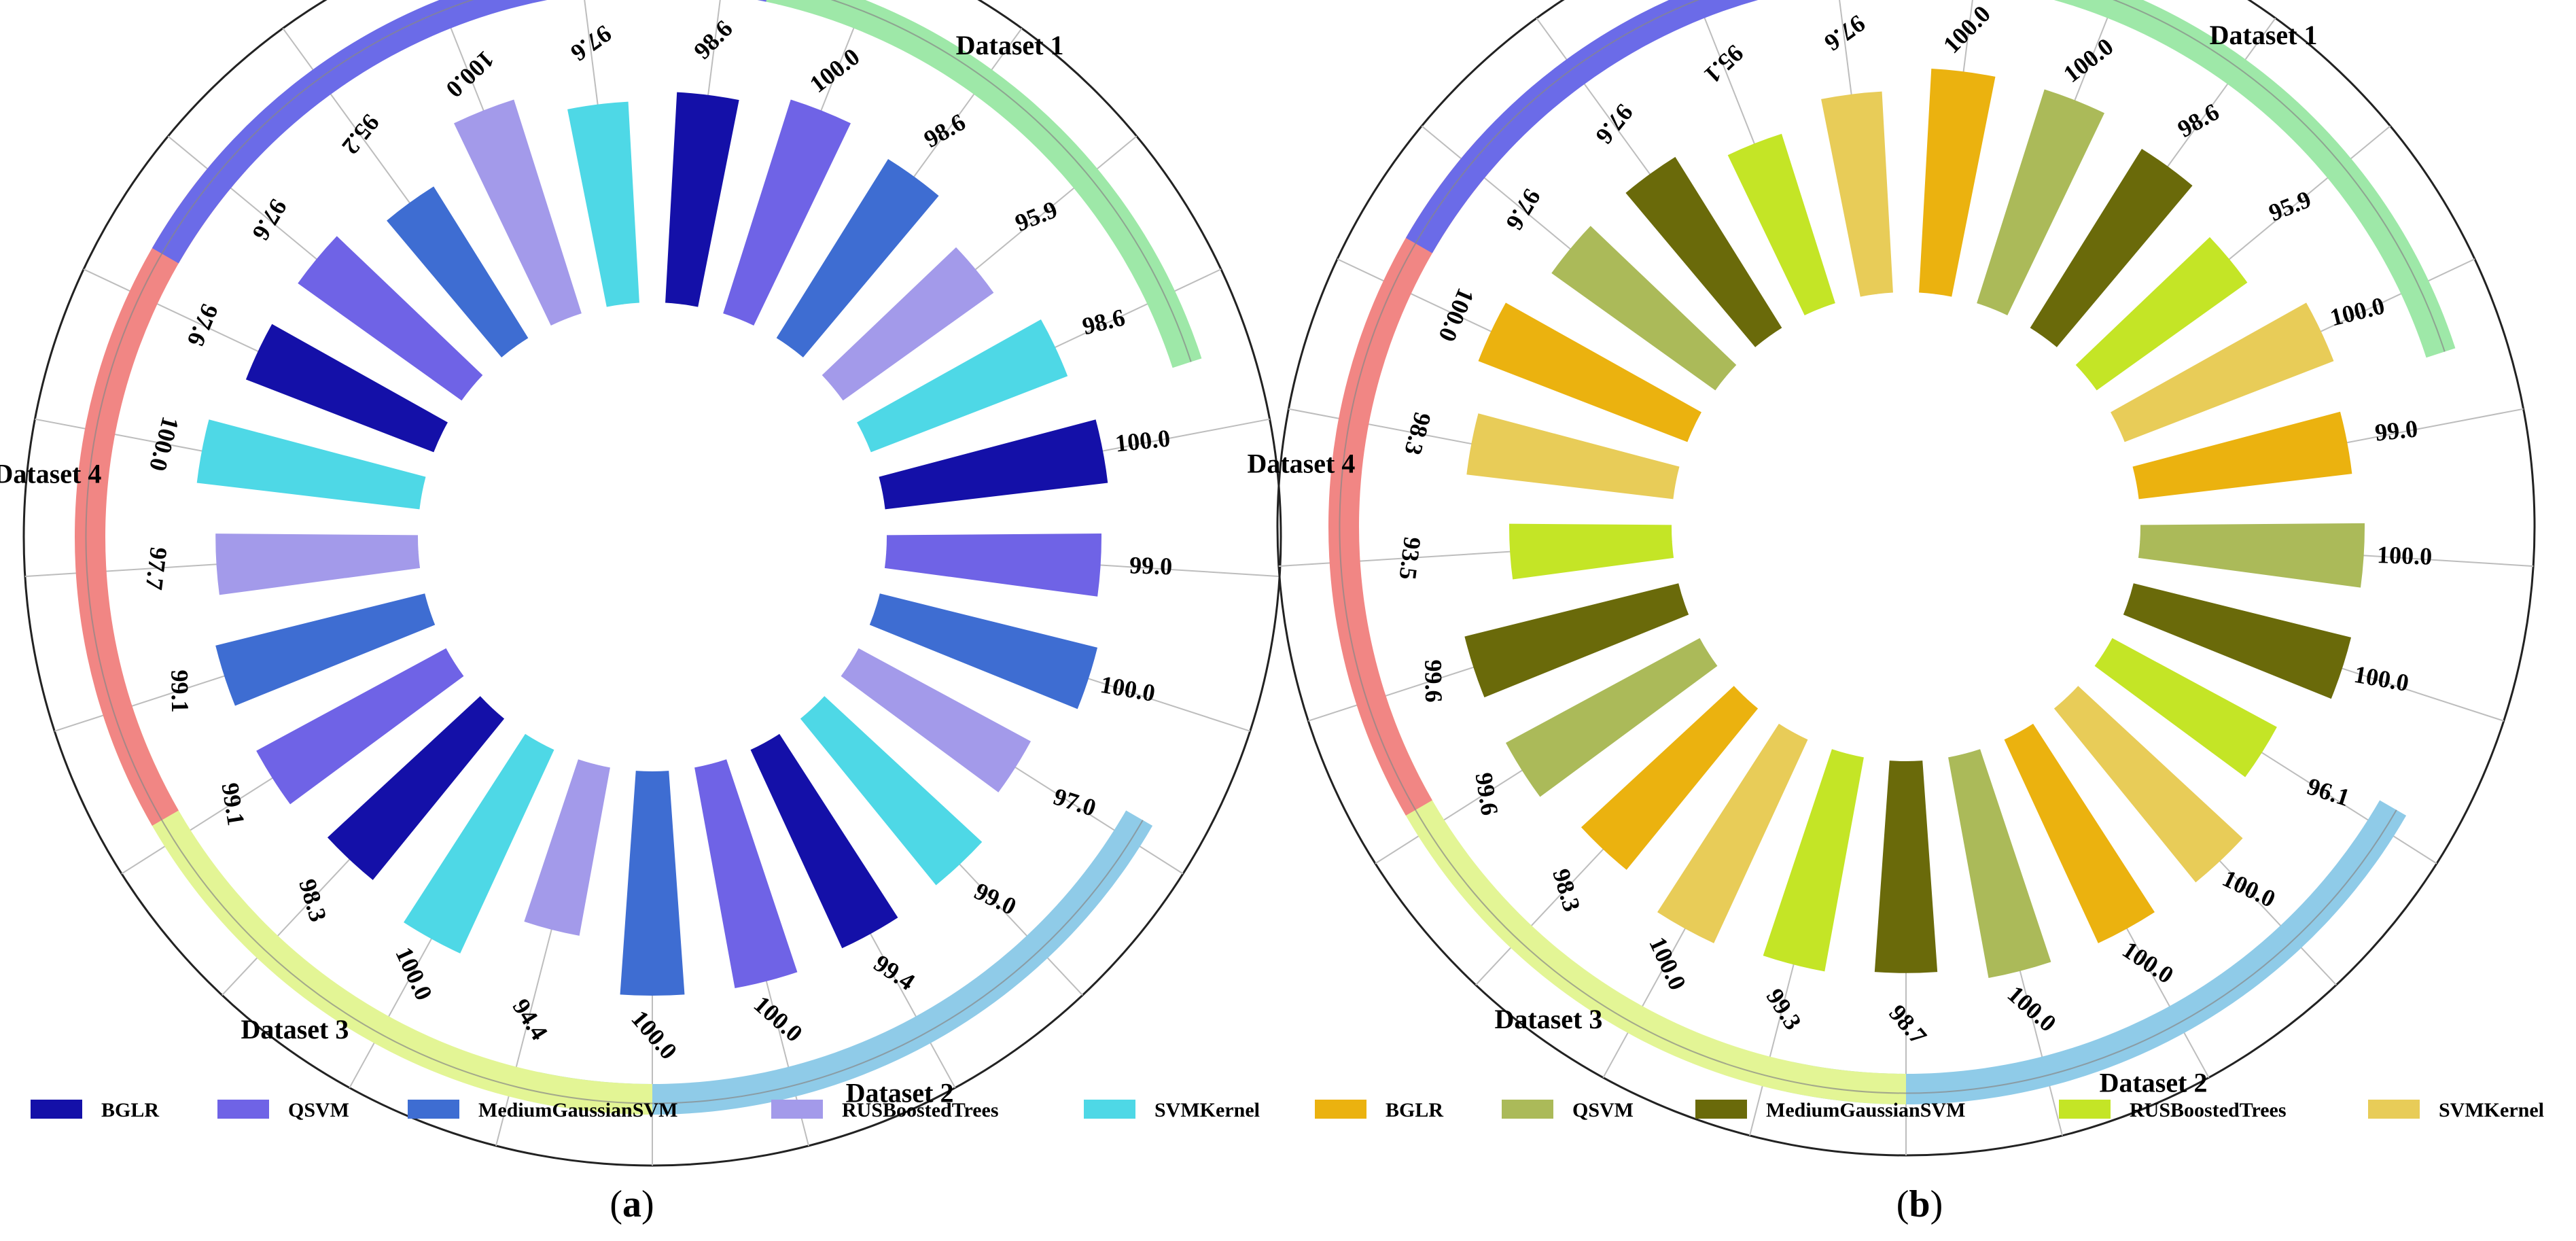 The image size is (2576, 1241). I want to click on value-label: 99.0, so click(2396, 431).